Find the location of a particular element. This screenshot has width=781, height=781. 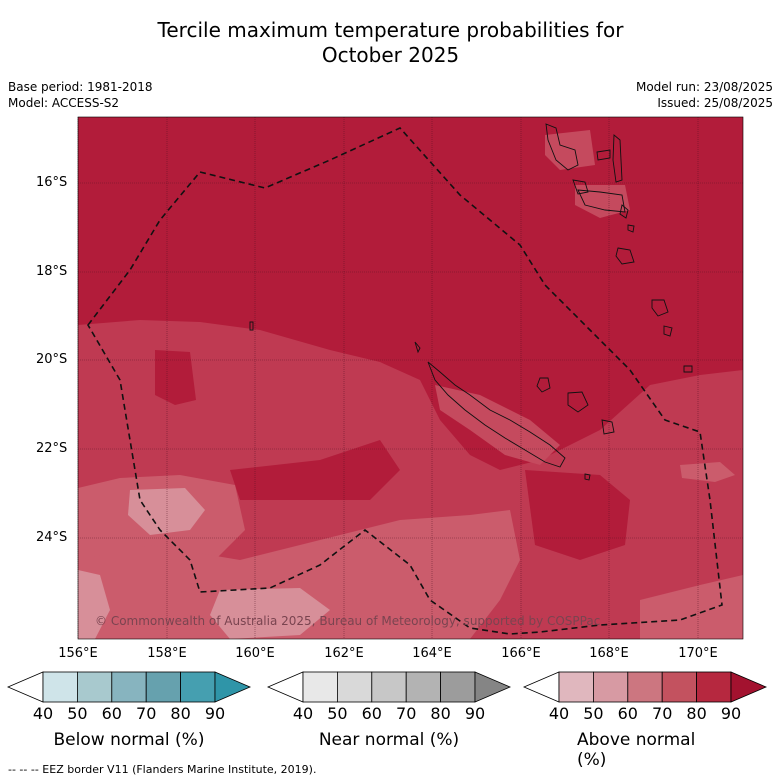

near-normal-tick-label: 40 is located at coordinates (303, 713).